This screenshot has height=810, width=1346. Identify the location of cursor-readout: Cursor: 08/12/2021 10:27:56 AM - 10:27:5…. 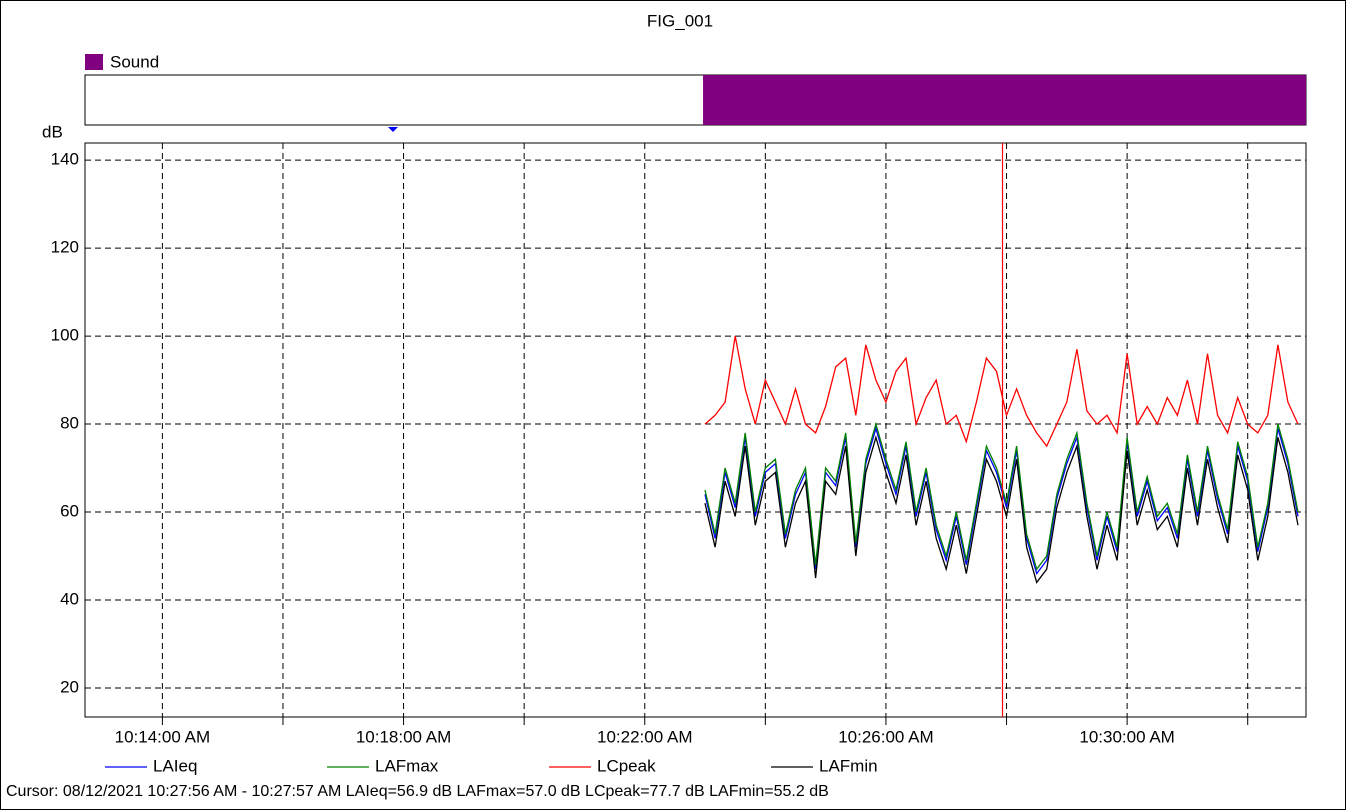
(417, 791).